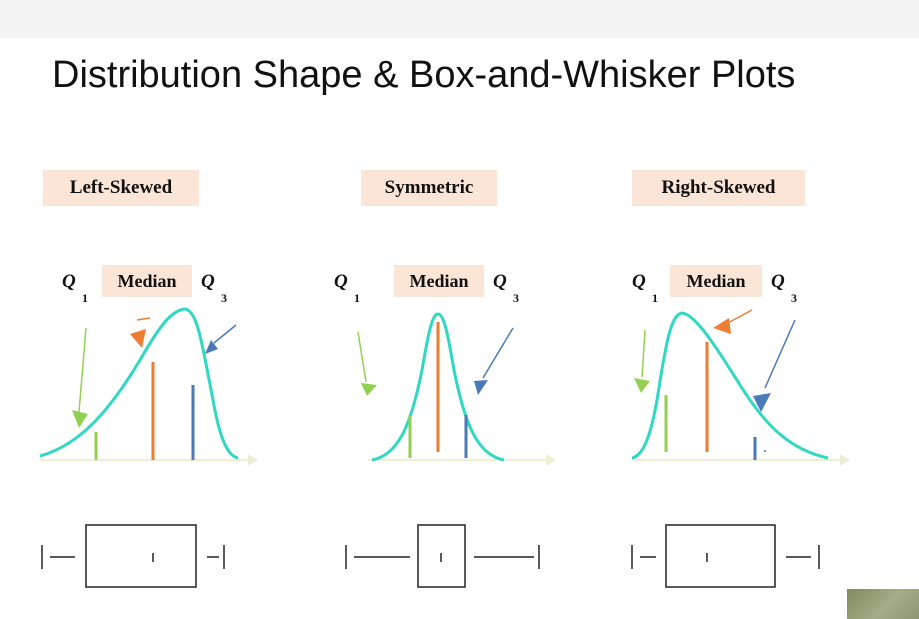 Image resolution: width=919 pixels, height=619 pixels. I want to click on median-arrow, so click(143, 319).